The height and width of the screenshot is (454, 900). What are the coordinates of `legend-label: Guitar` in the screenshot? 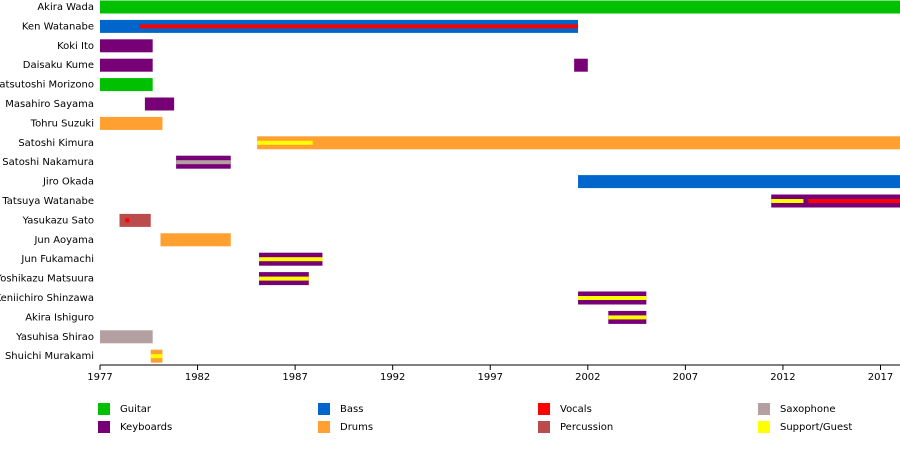 It's located at (136, 409).